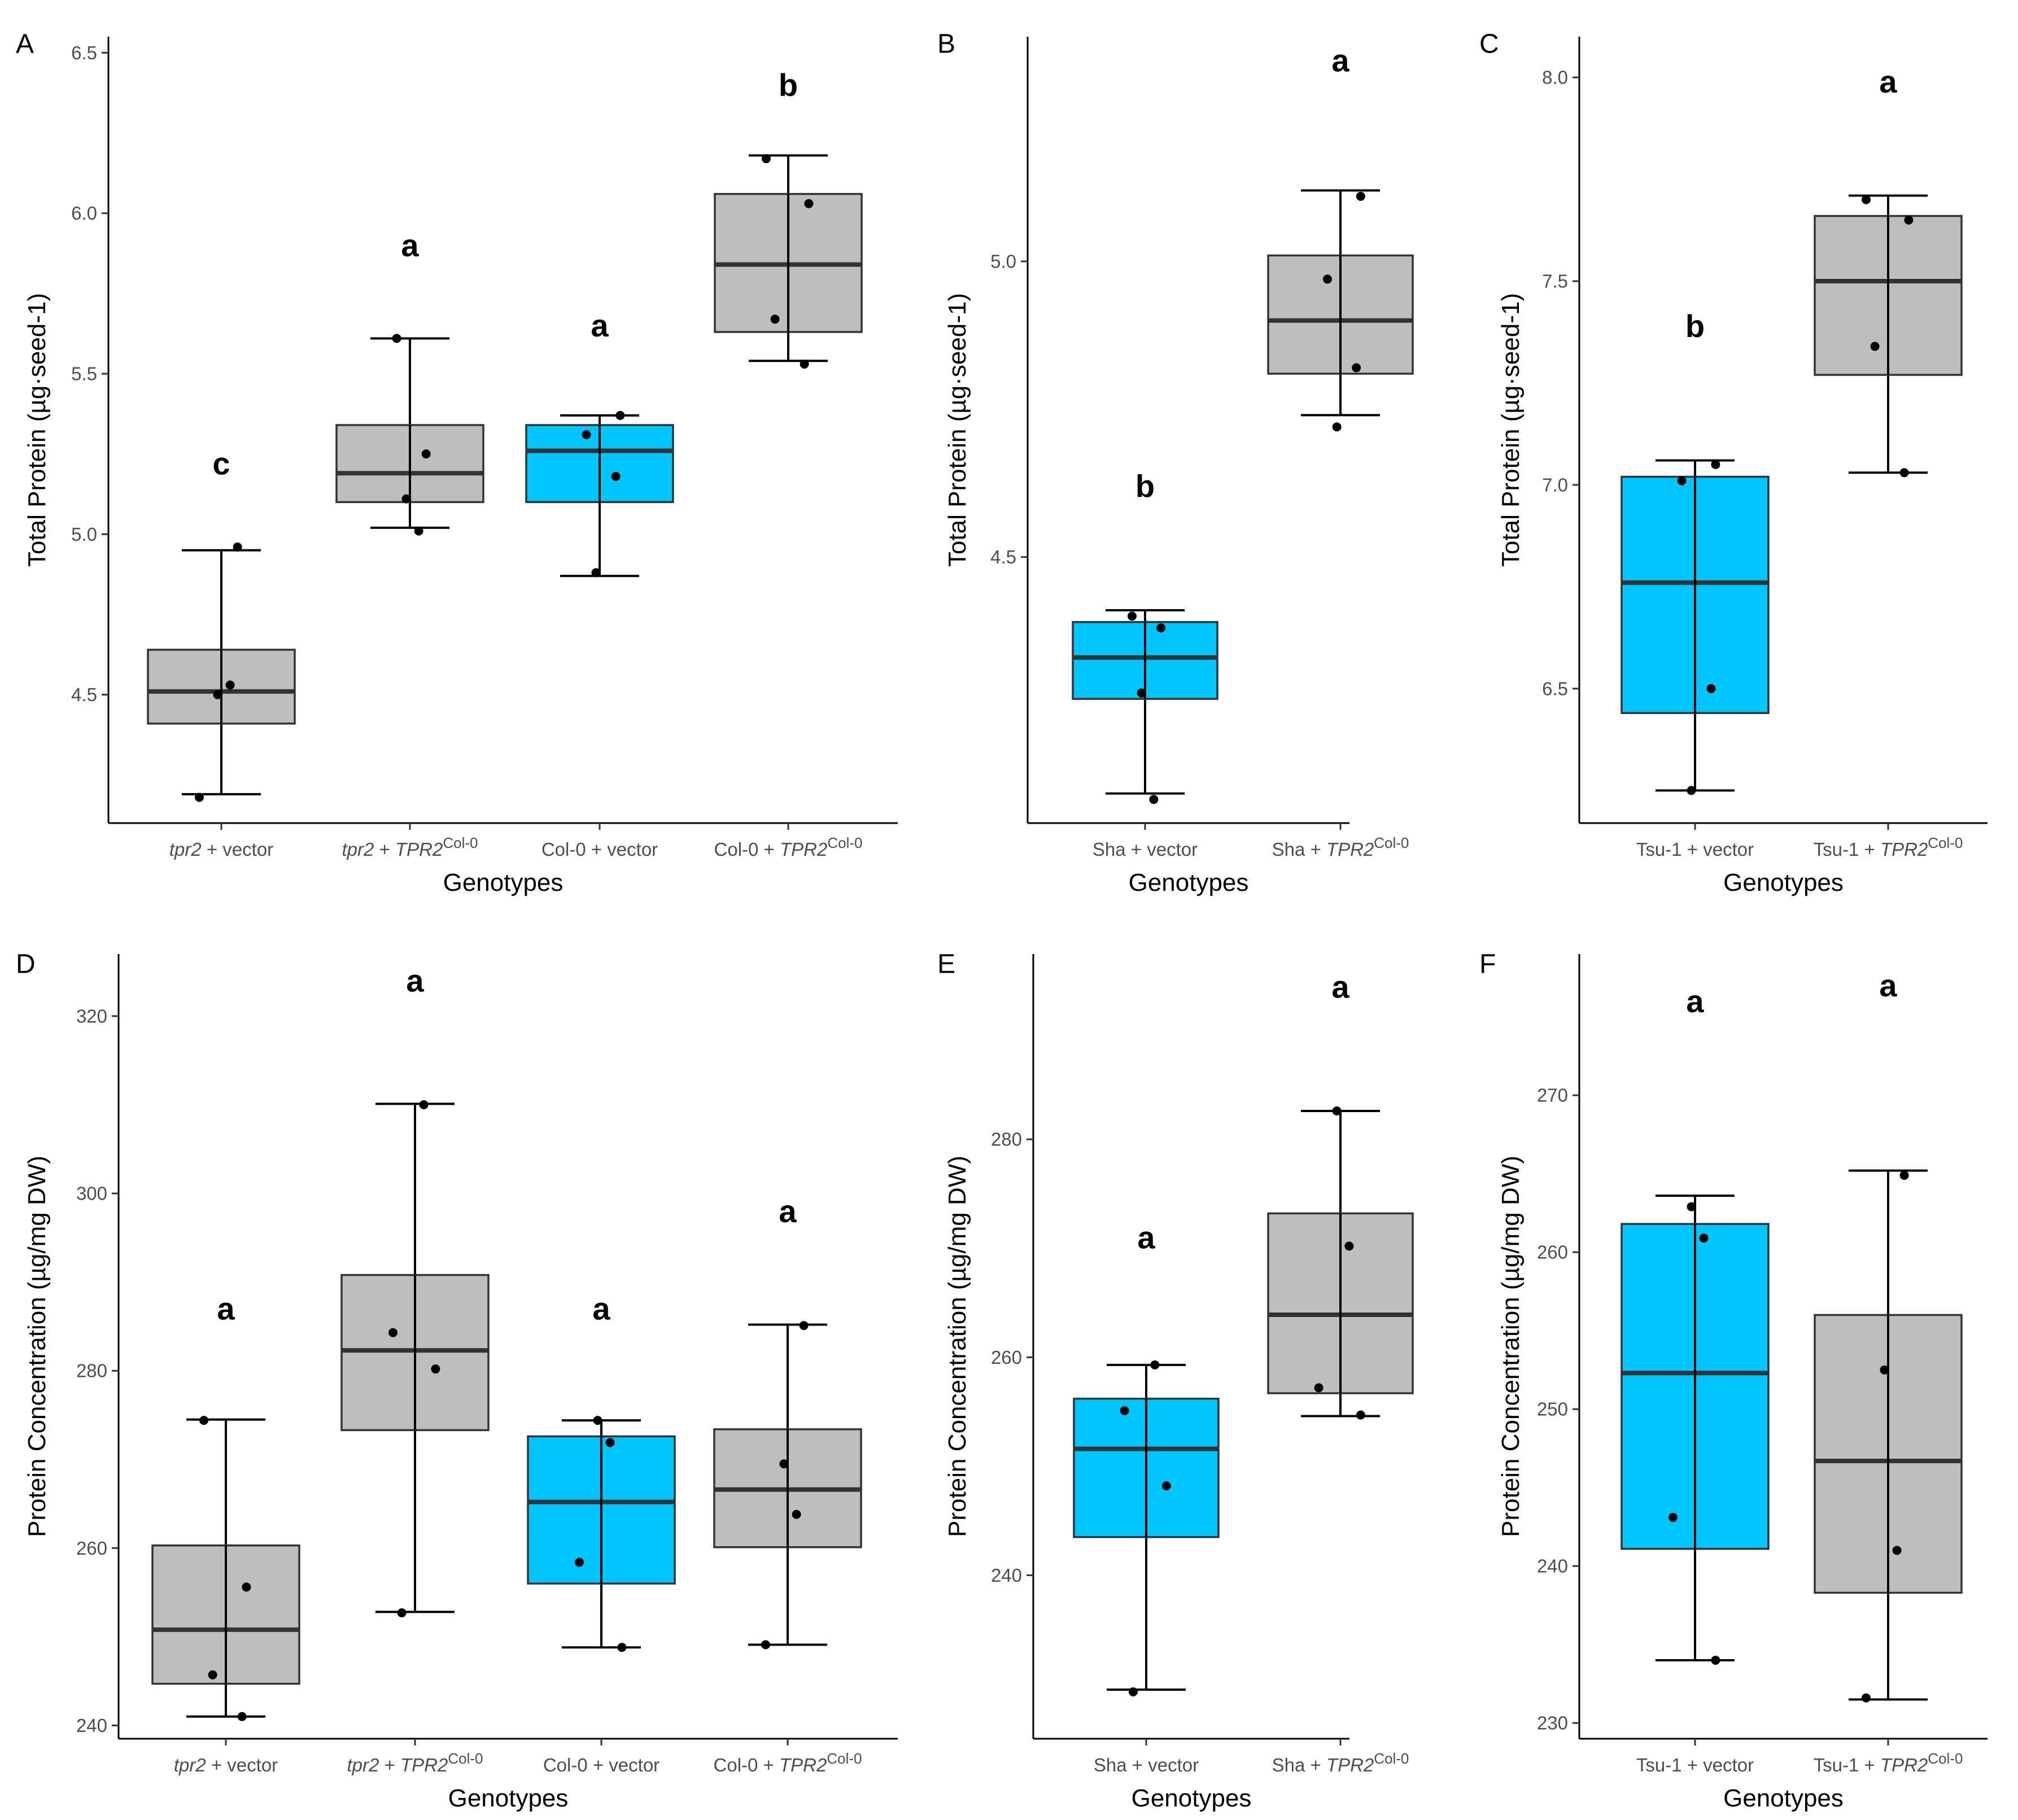  I want to click on panel-label: F, so click(1487, 964).